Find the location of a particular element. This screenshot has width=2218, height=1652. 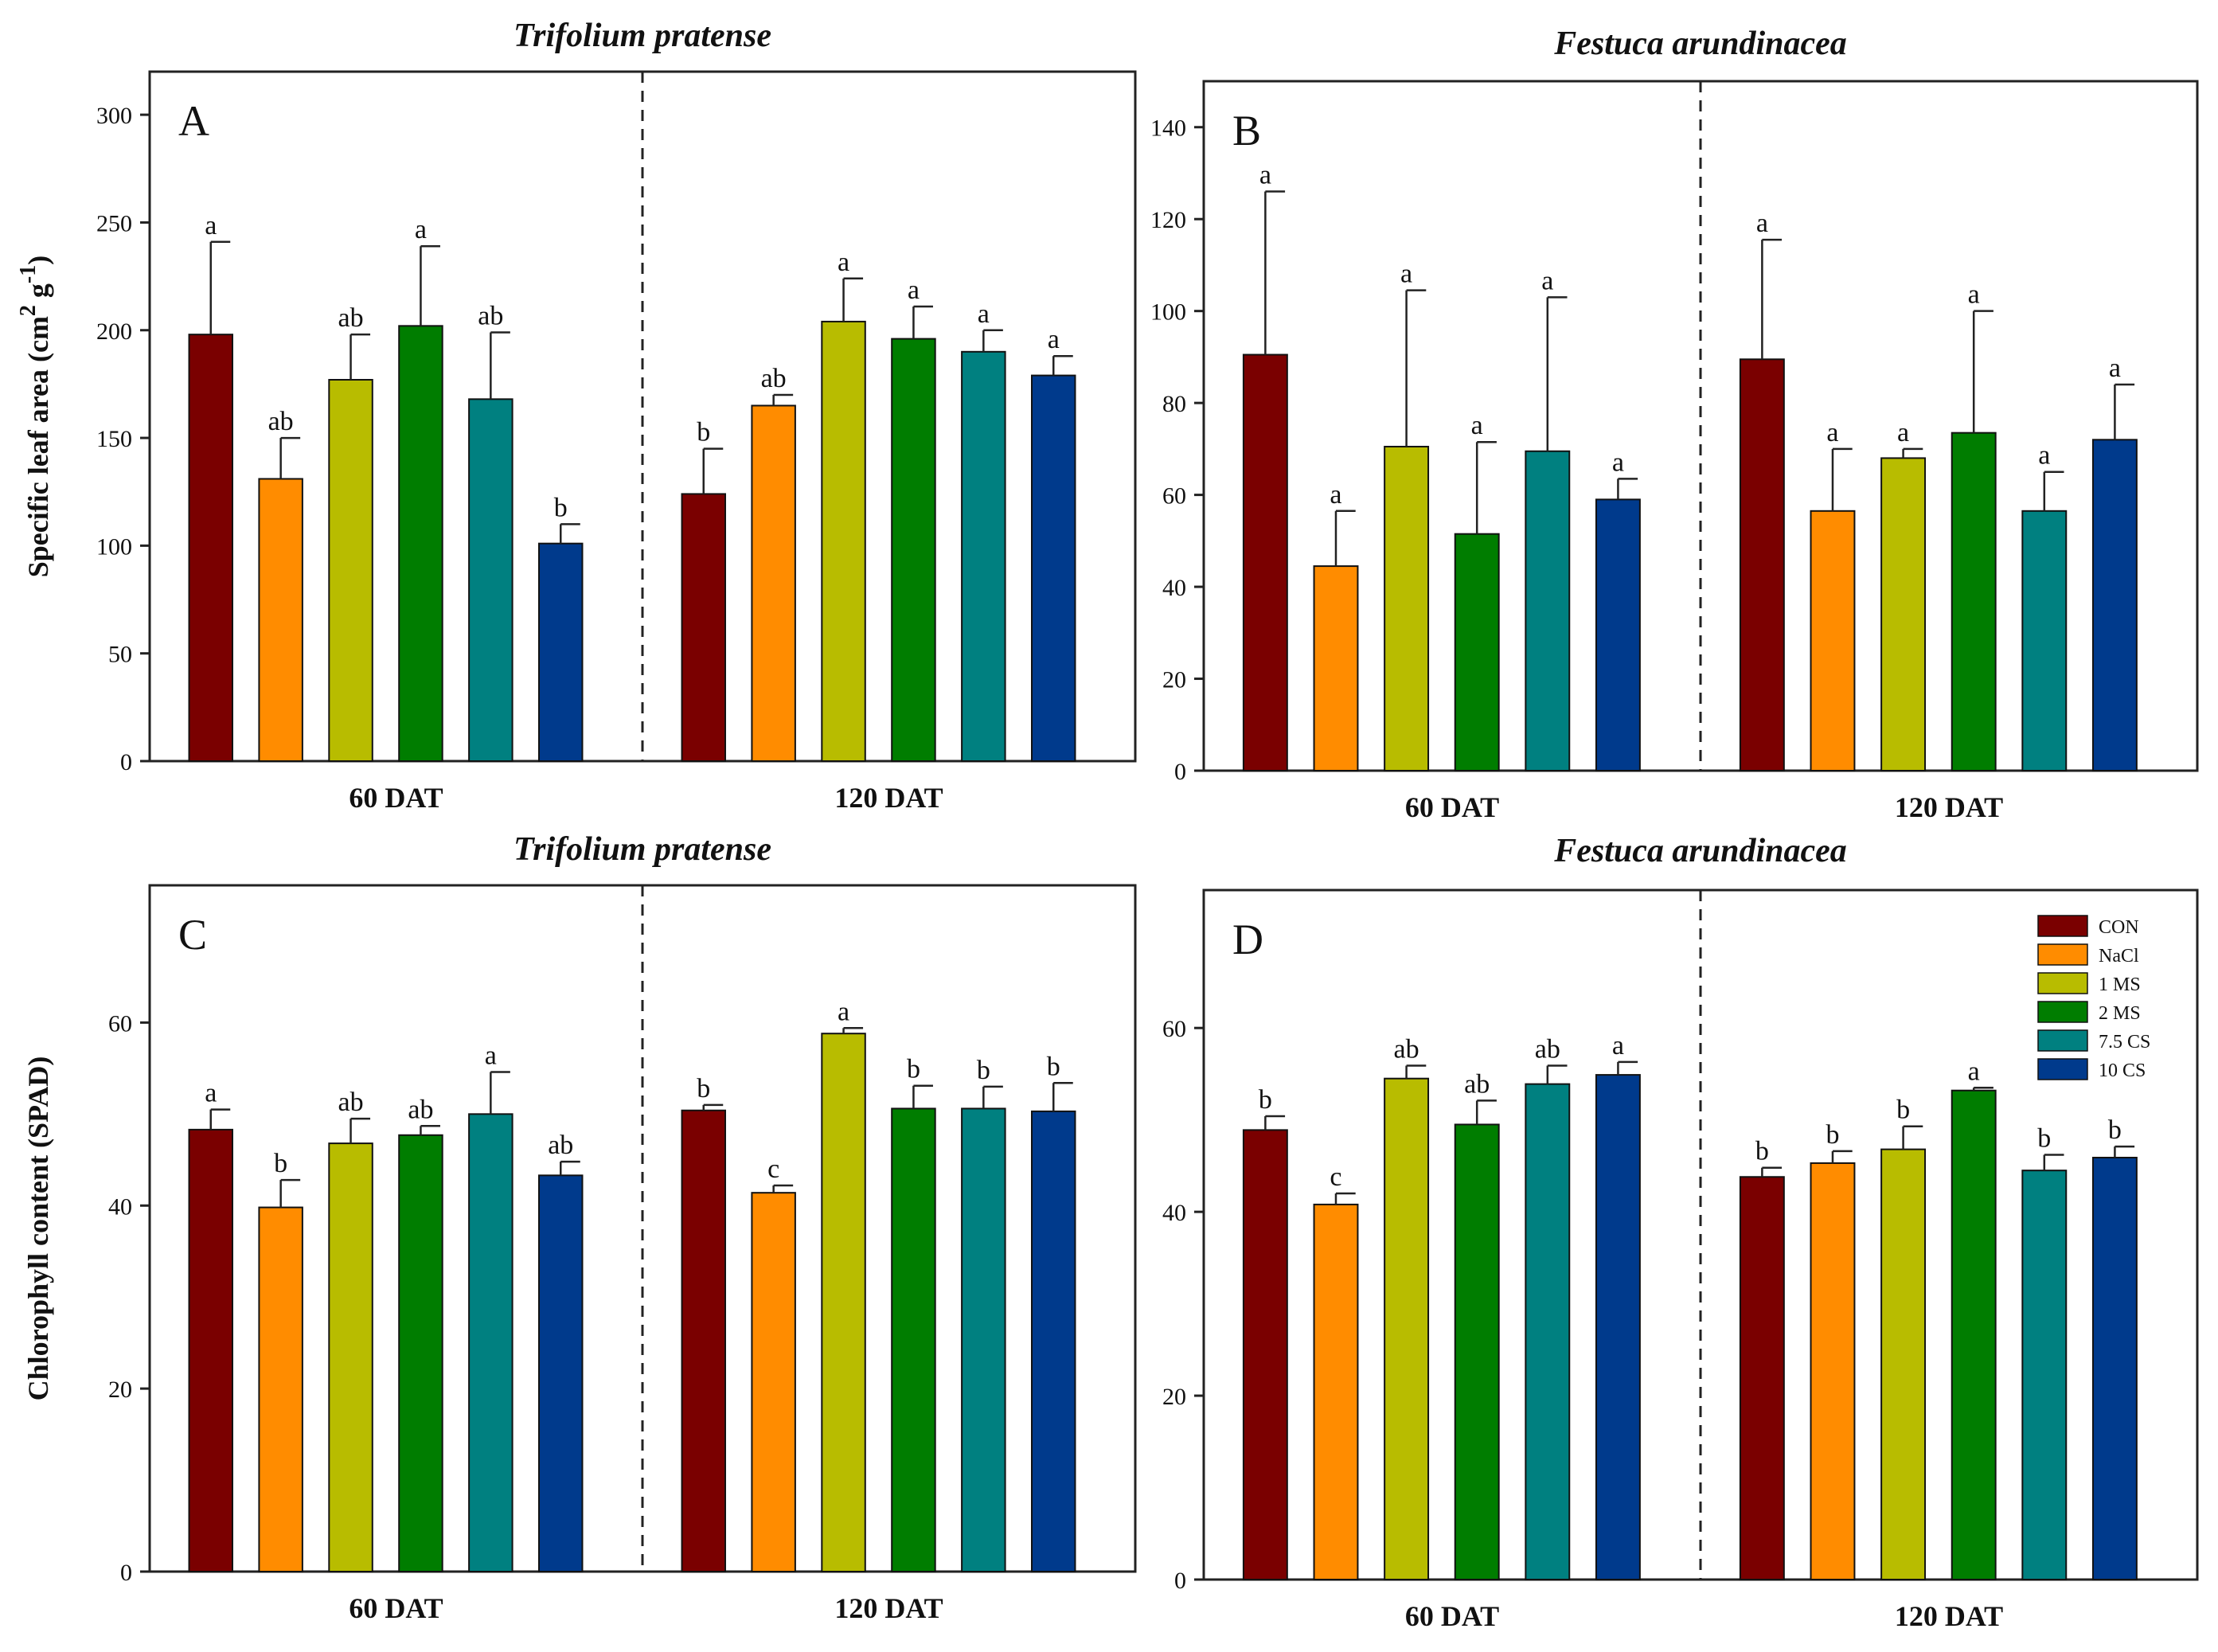

legend-label: 10 CS is located at coordinates (2122, 1070).